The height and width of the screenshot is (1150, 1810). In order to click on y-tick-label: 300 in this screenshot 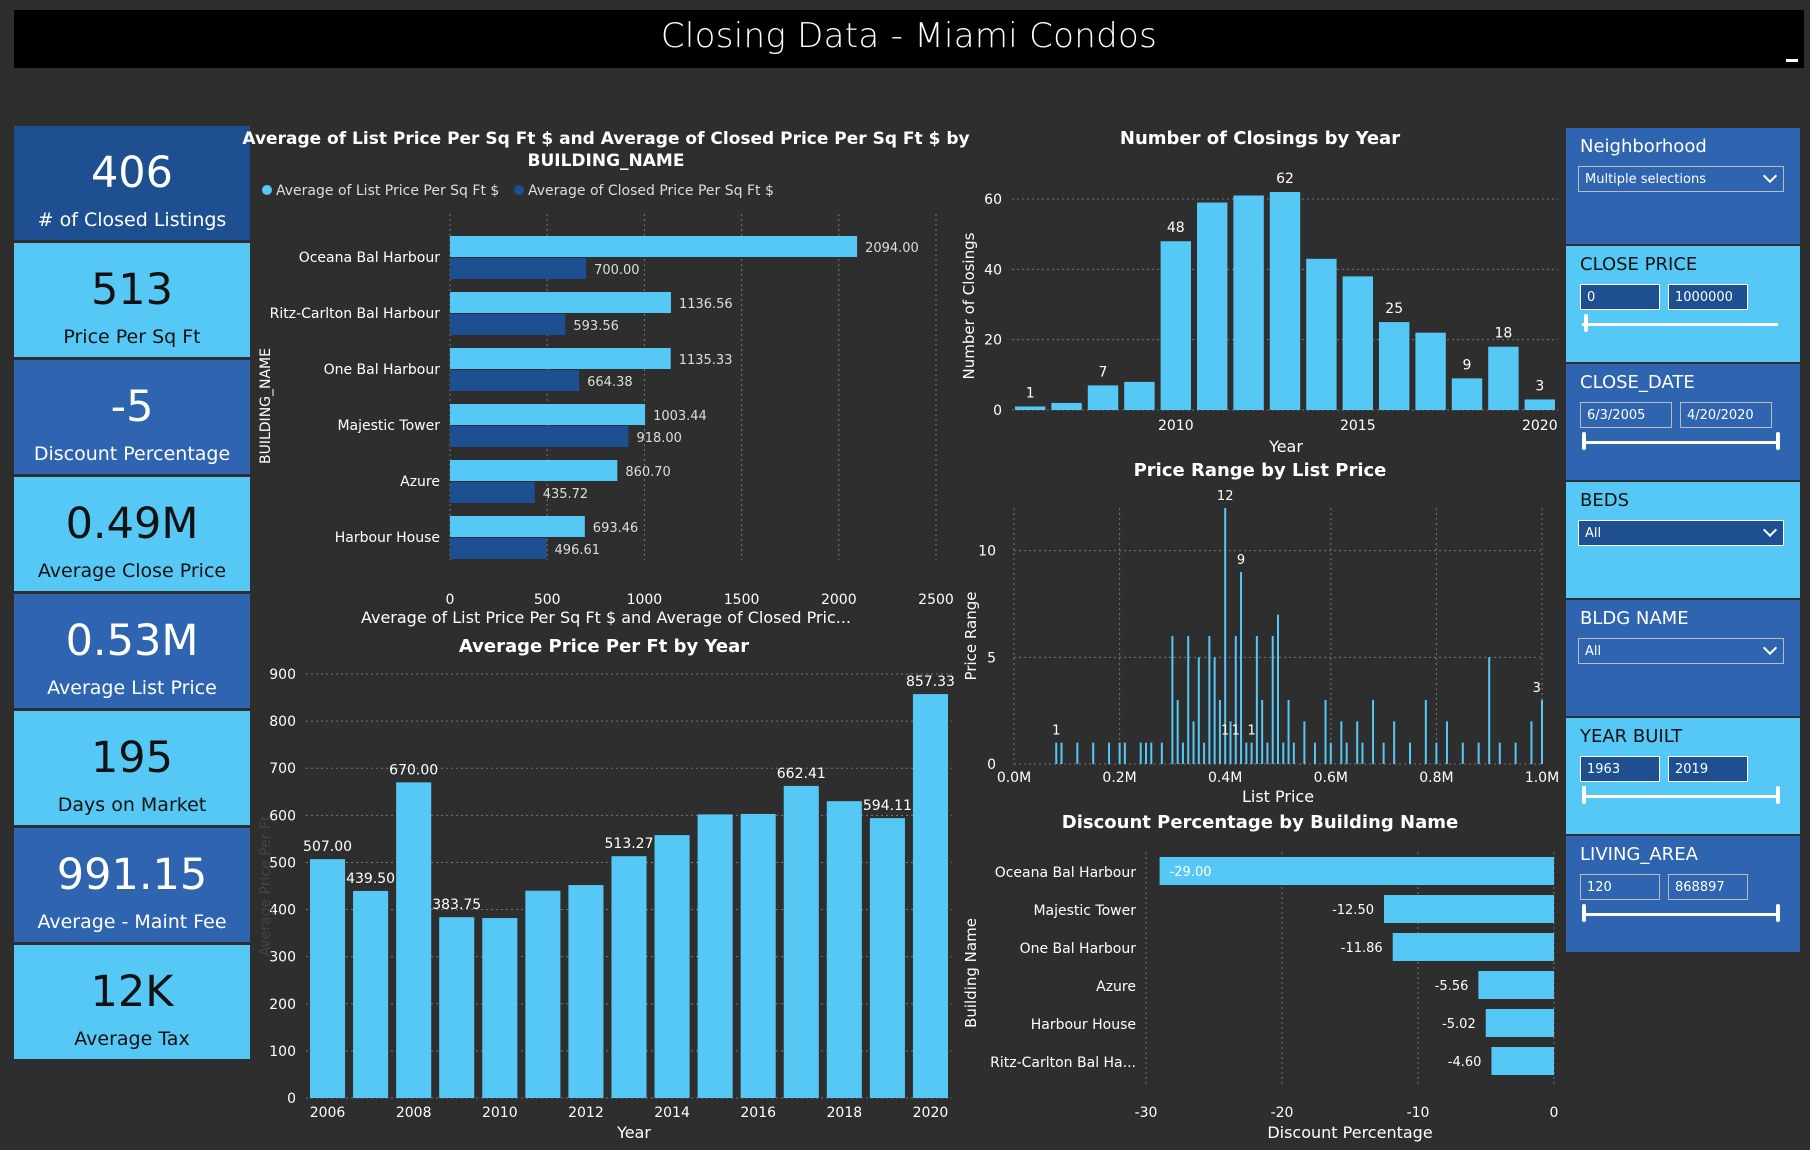, I will do `click(282, 958)`.